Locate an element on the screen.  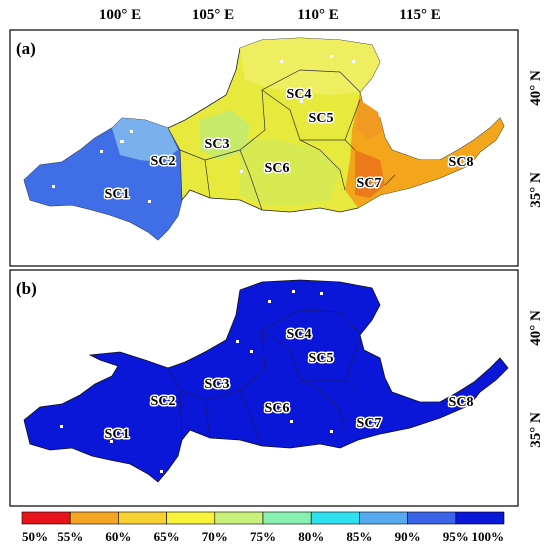
region-label-sc2-b: SC2 is located at coordinates (163, 401).